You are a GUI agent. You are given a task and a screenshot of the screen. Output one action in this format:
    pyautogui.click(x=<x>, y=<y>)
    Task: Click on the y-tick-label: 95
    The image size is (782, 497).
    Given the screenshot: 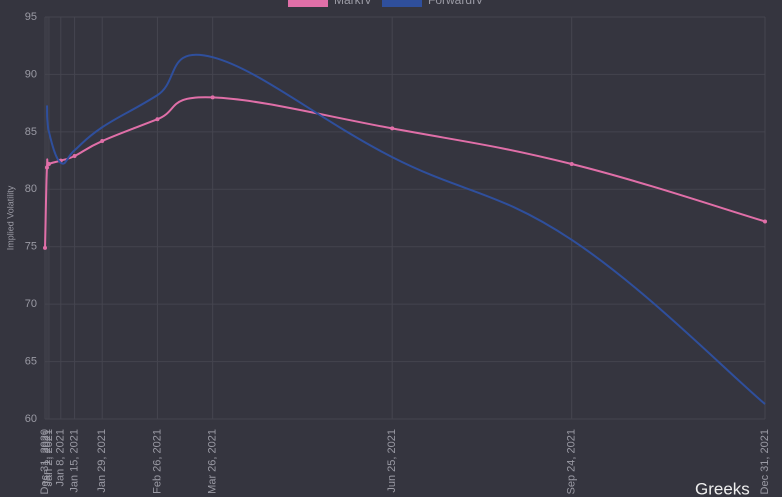 What is the action you would take?
    pyautogui.click(x=31, y=17)
    